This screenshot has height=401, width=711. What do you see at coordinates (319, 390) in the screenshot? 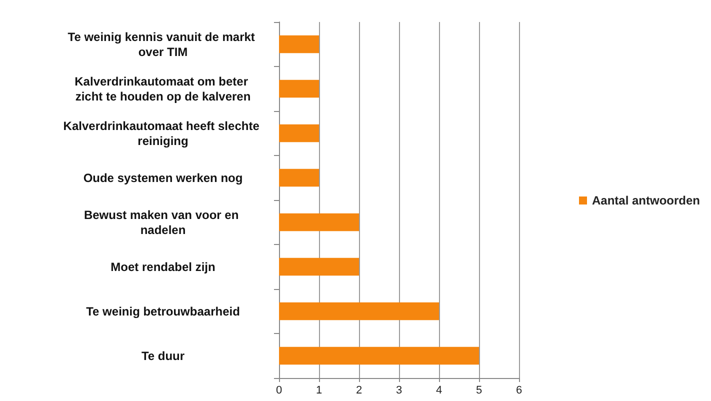
I see `x-tick-label: 1` at bounding box center [319, 390].